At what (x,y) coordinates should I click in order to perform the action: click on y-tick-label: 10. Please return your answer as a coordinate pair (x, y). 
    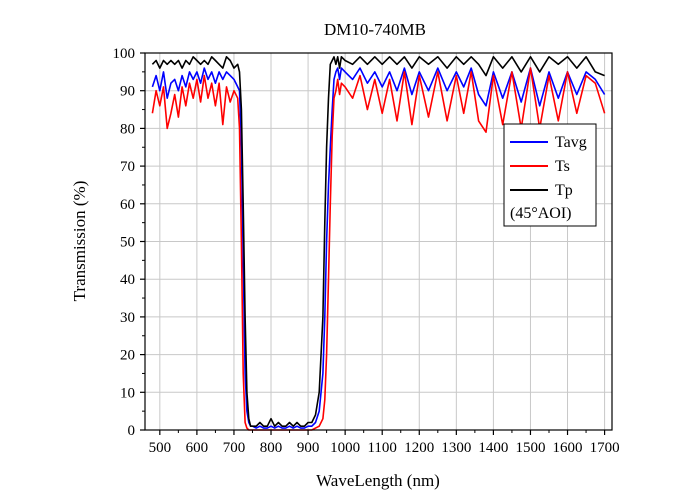
    Looking at the image, I should click on (127, 393).